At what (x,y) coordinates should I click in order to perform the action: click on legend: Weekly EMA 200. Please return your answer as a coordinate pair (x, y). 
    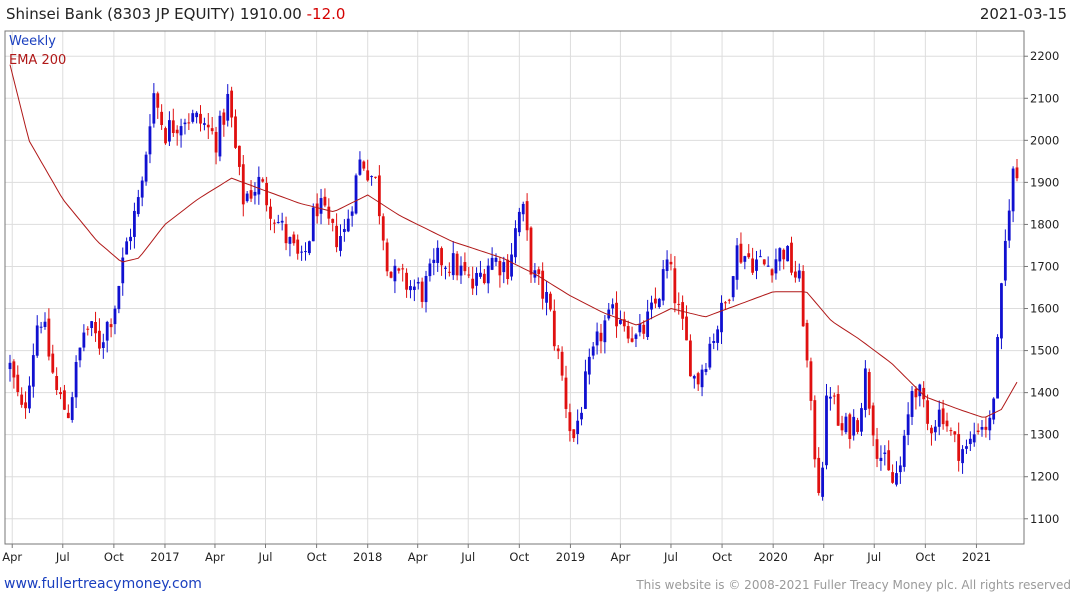
    Looking at the image, I should click on (37, 51).